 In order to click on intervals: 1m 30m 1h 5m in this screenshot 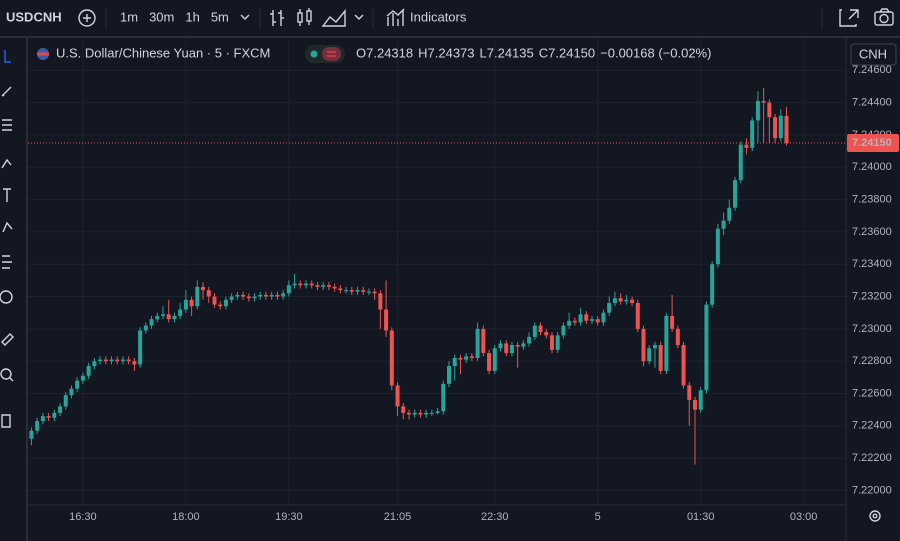, I will do `click(174, 16)`.